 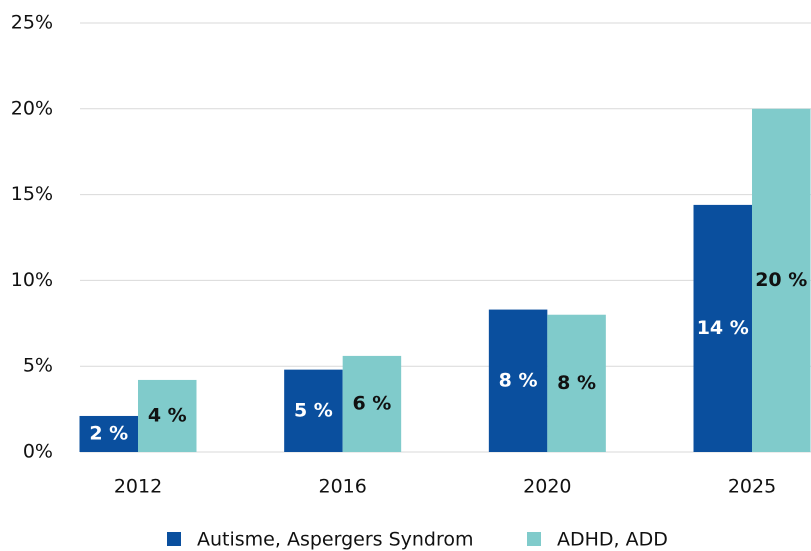 What do you see at coordinates (335, 540) in the screenshot?
I see `legend-label: Autisme, Aspergers Syndrom` at bounding box center [335, 540].